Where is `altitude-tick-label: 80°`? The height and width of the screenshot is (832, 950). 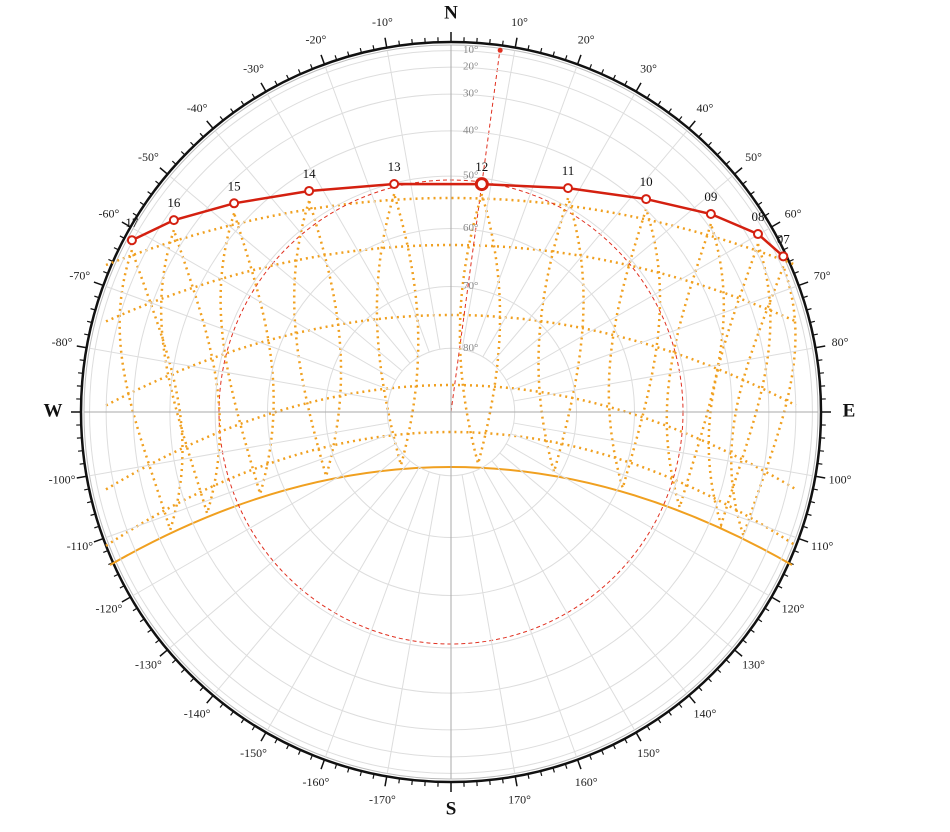
altitude-tick-label: 80° is located at coordinates (470, 348).